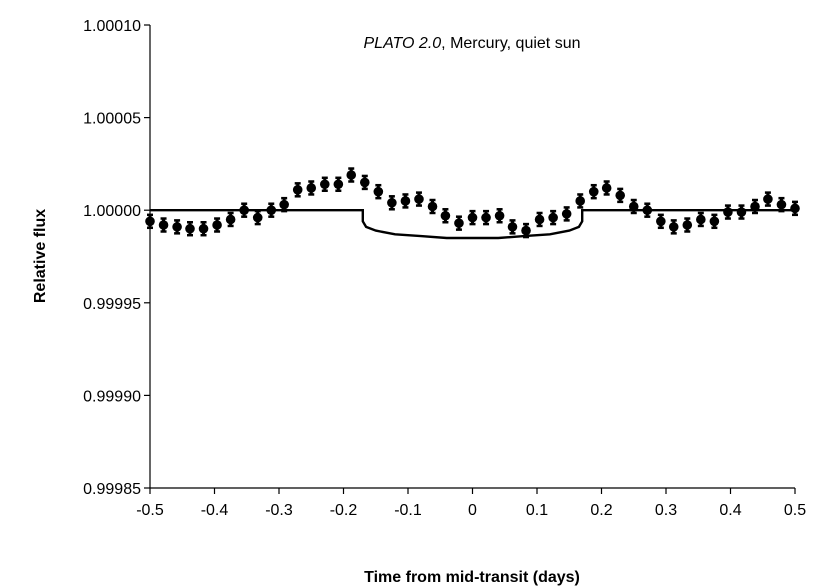 This screenshot has height=586, width=830. I want to click on y-tick-label: 1.00000, so click(112, 211).